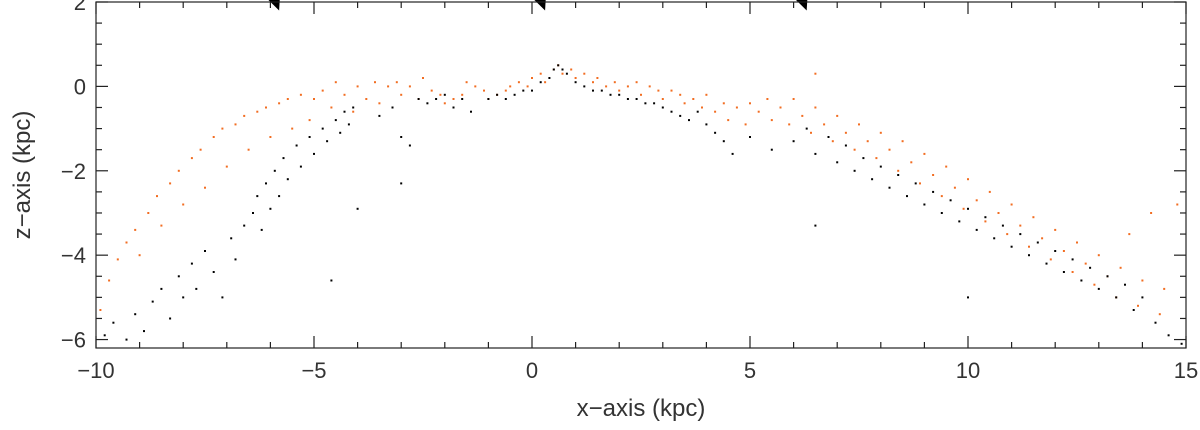 Image resolution: width=1200 pixels, height=430 pixels. What do you see at coordinates (641, 408) in the screenshot?
I see `x-axis-title: x−axis (kpc)` at bounding box center [641, 408].